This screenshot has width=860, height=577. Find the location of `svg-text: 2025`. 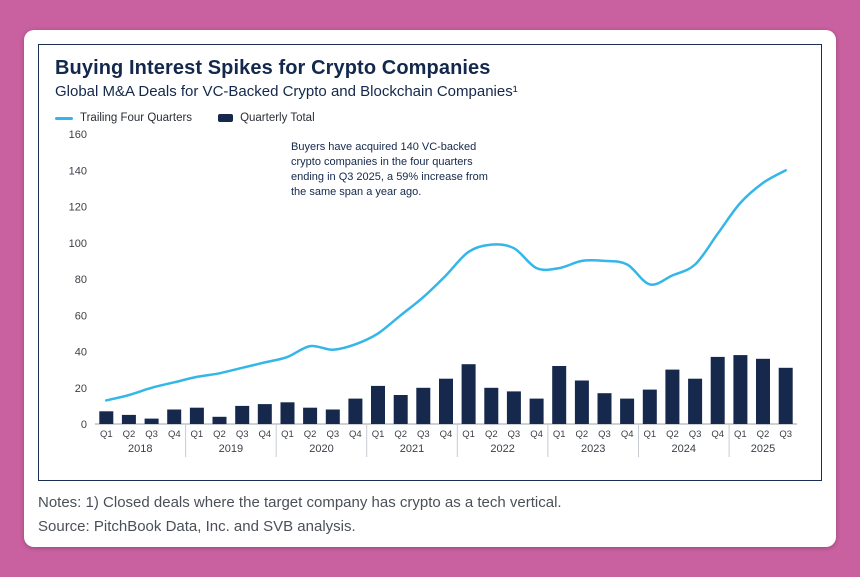

svg-text: 2025 is located at coordinates (763, 449).